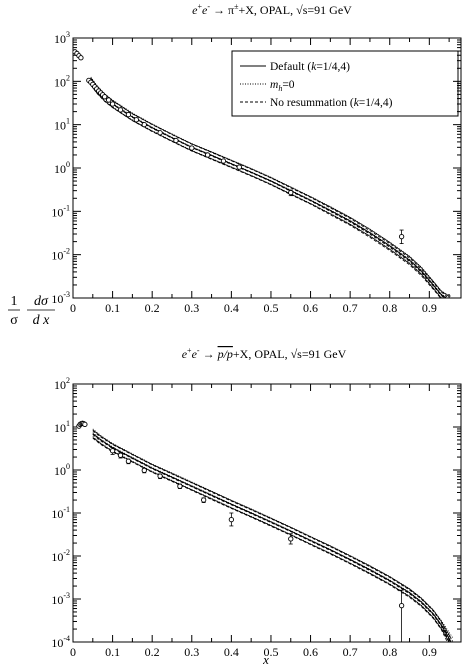 The width and height of the screenshot is (463, 666). I want to click on svg-text: 1, so click(14, 301).